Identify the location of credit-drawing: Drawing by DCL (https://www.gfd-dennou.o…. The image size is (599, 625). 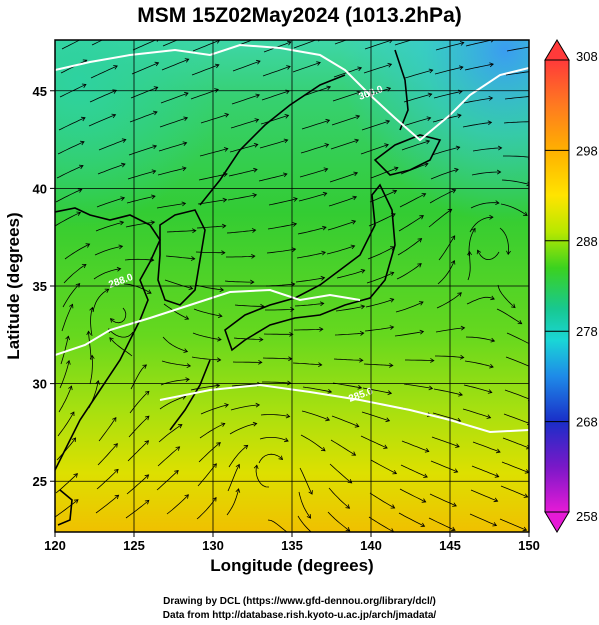
(299, 601).